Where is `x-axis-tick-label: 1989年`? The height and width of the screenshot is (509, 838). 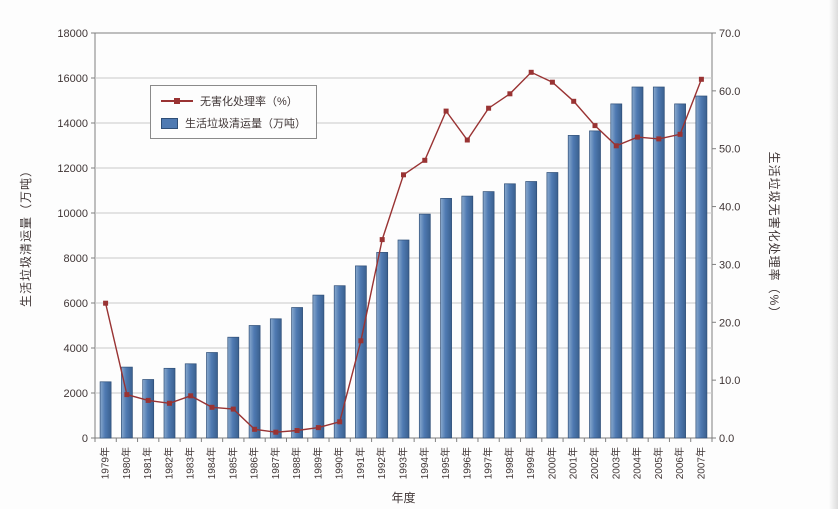
x-axis-tick-label: 1989年 is located at coordinates (317, 463).